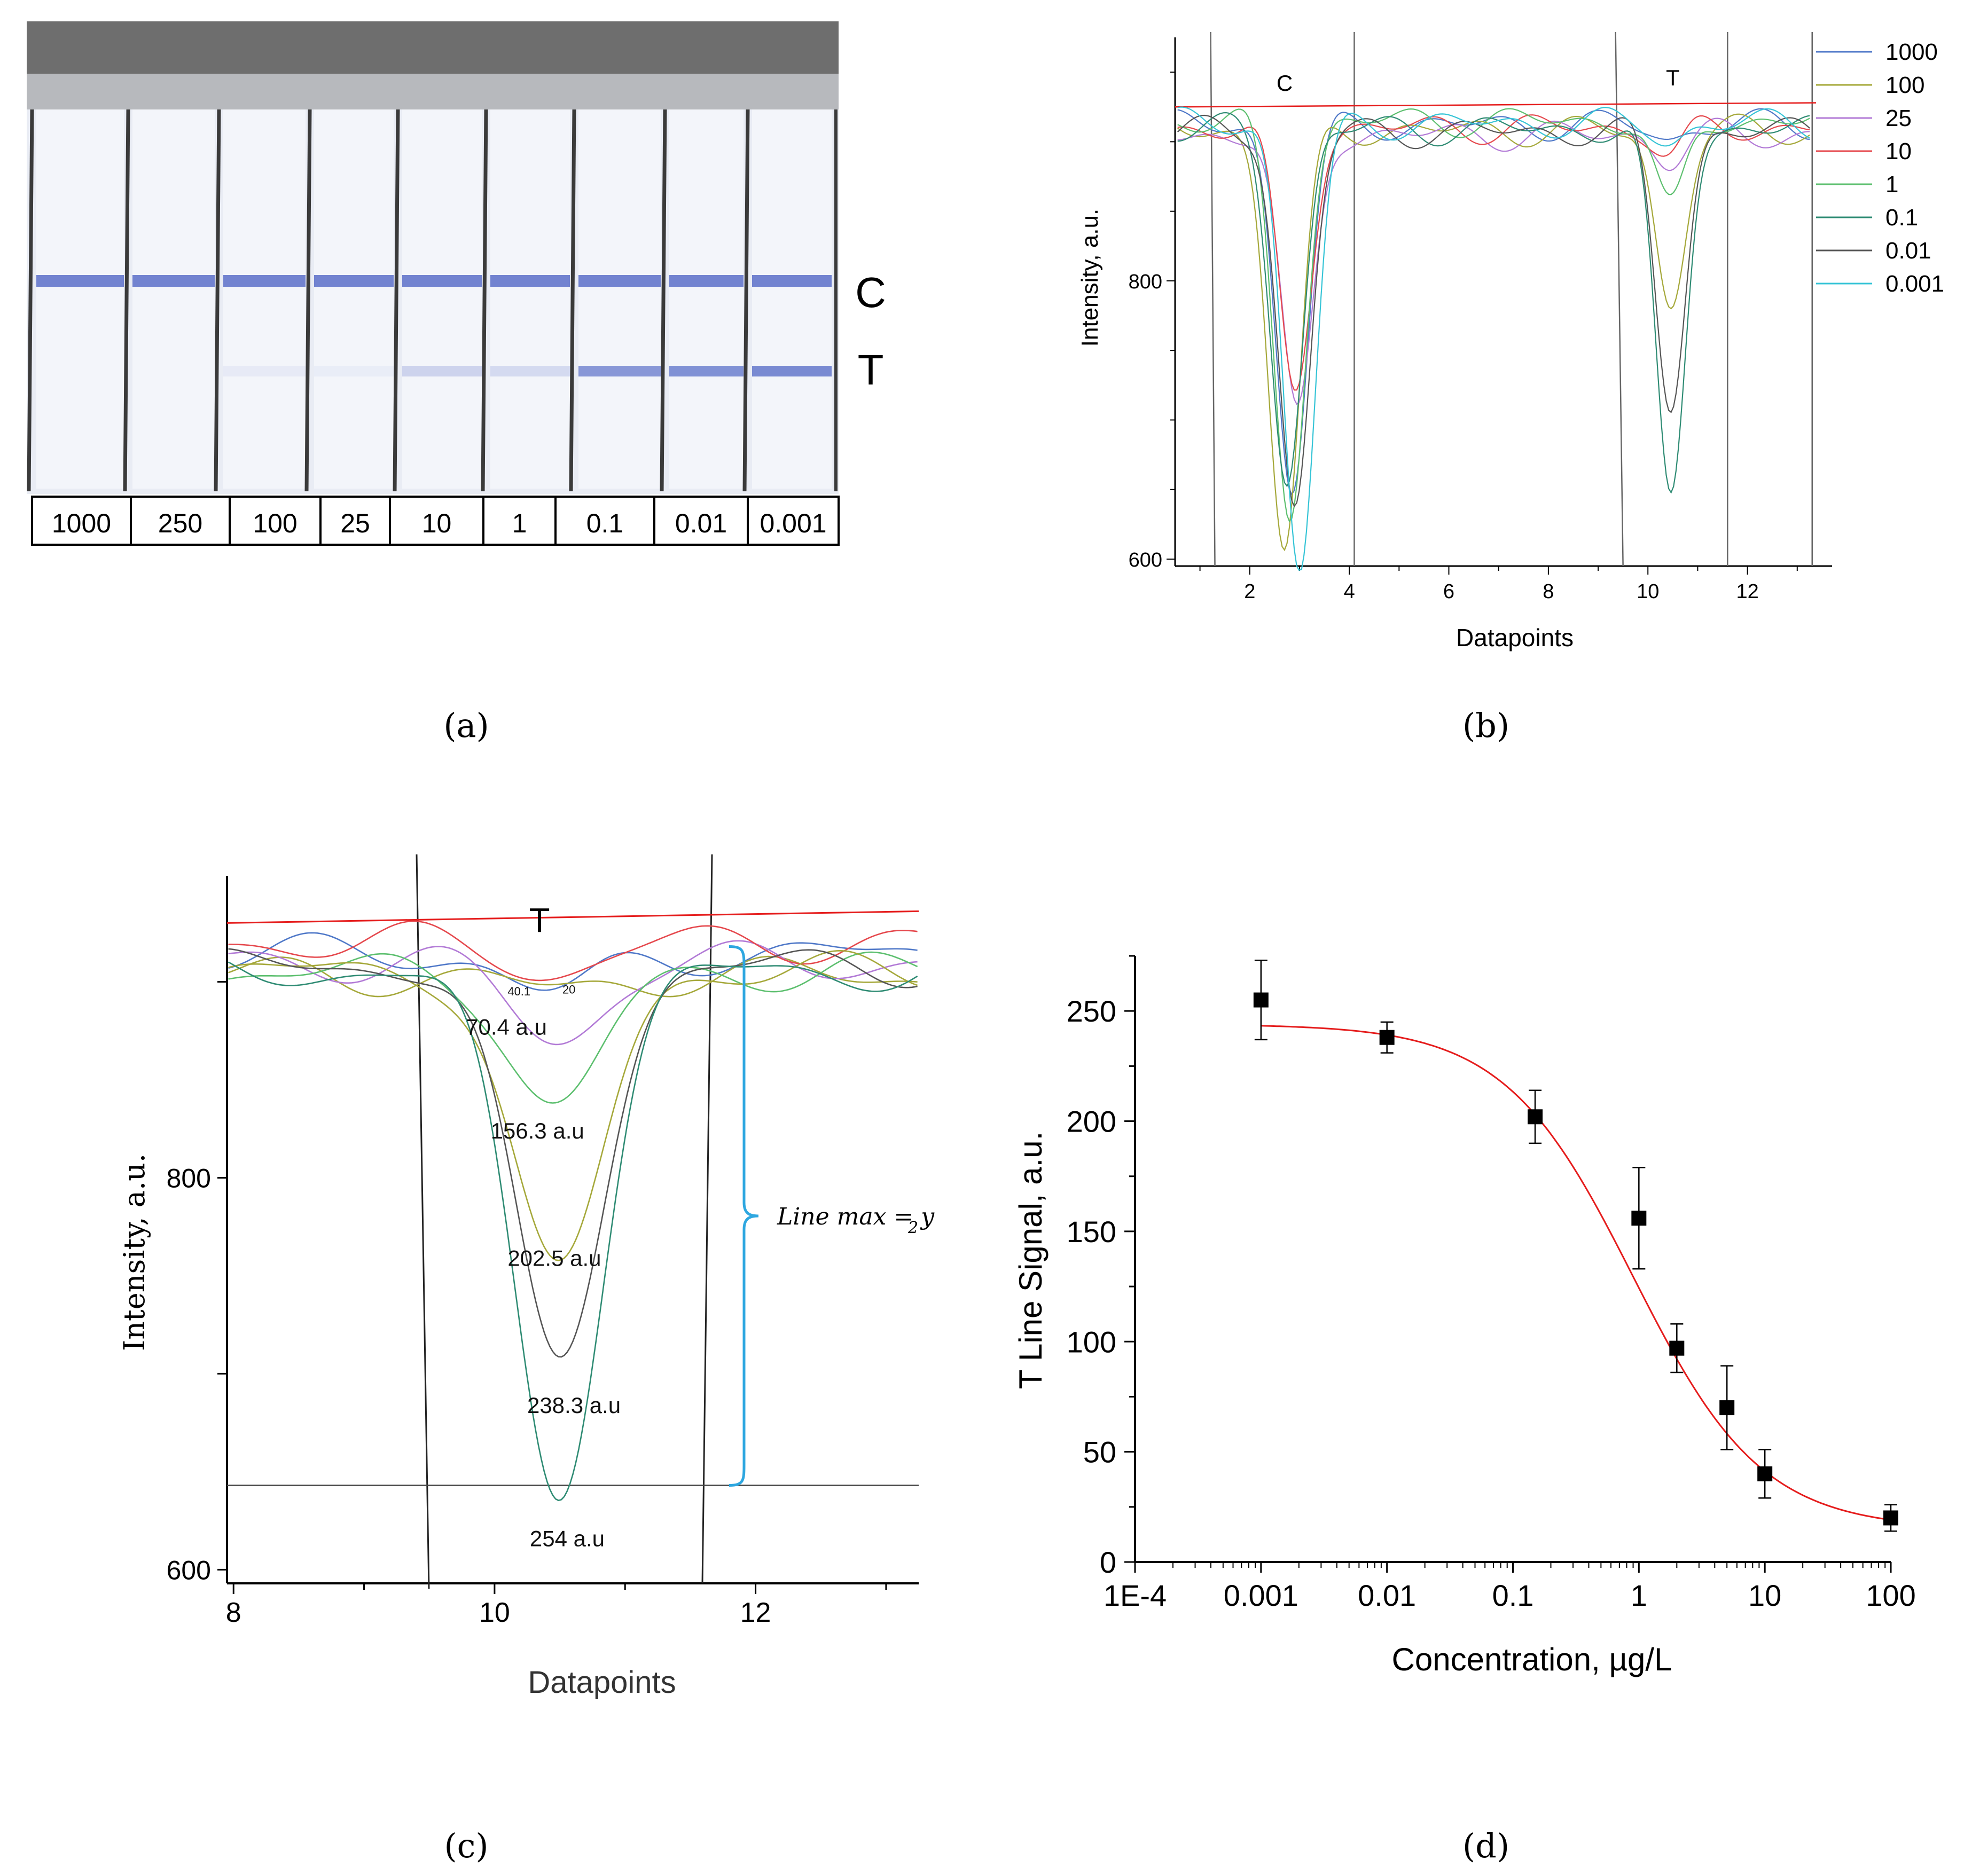 This screenshot has width=1964, height=1876. What do you see at coordinates (1496, 105) in the screenshot?
I see `b-baseline` at bounding box center [1496, 105].